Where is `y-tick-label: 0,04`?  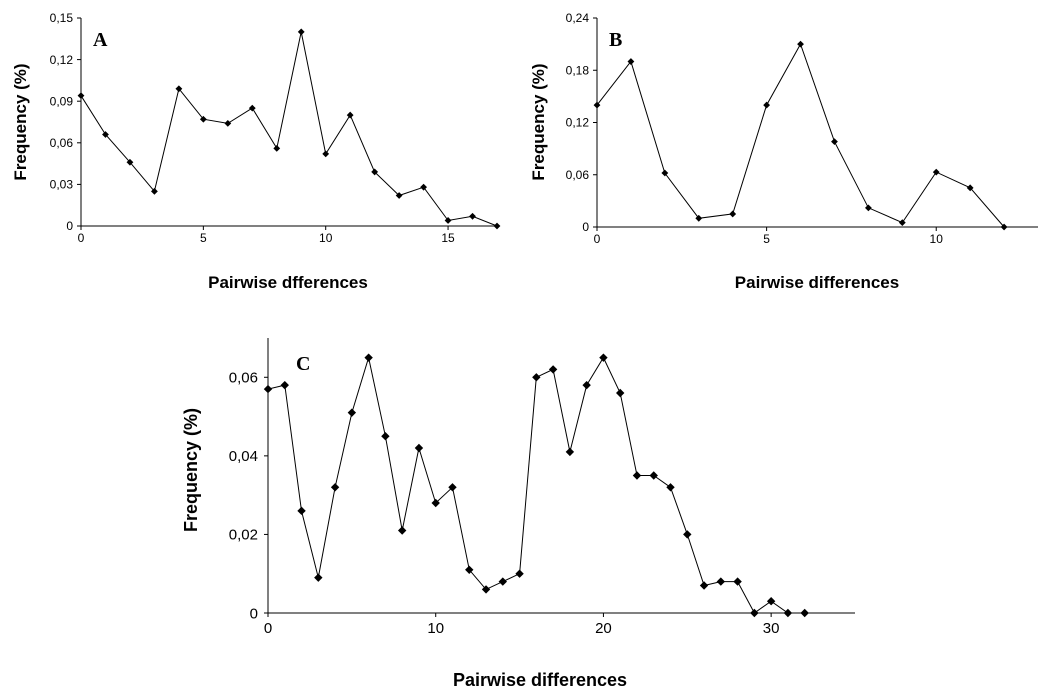
y-tick-label: 0,04 is located at coordinates (243, 456).